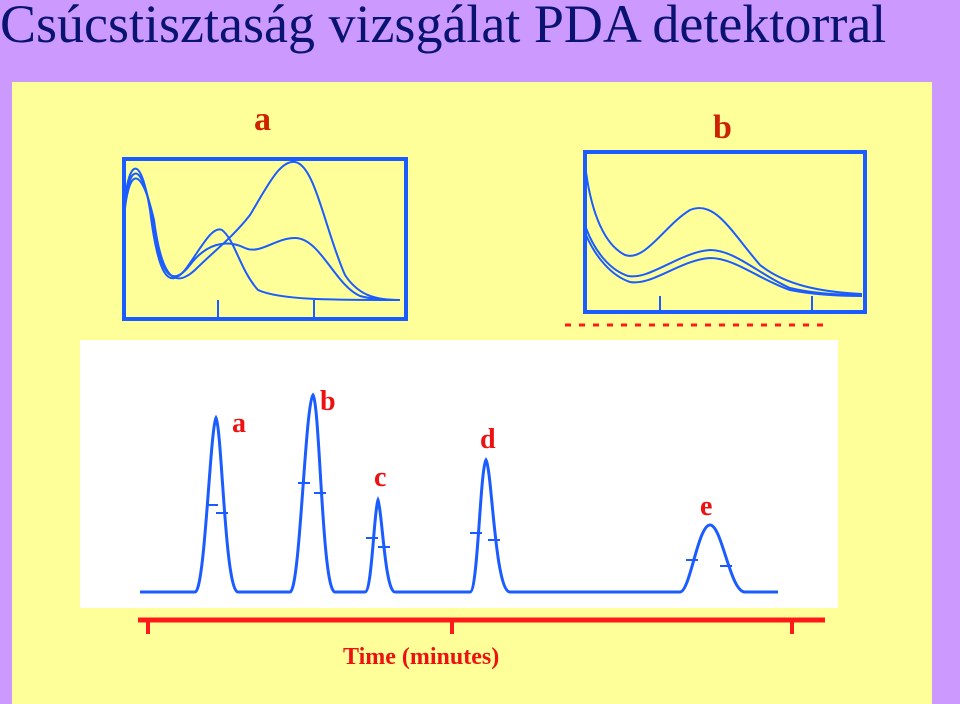 The height and width of the screenshot is (704, 960). I want to click on peak-label-d: d, so click(488, 439).